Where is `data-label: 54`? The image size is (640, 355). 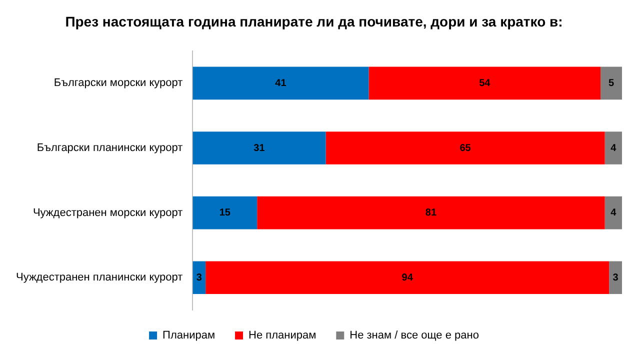
data-label: 54 is located at coordinates (485, 83).